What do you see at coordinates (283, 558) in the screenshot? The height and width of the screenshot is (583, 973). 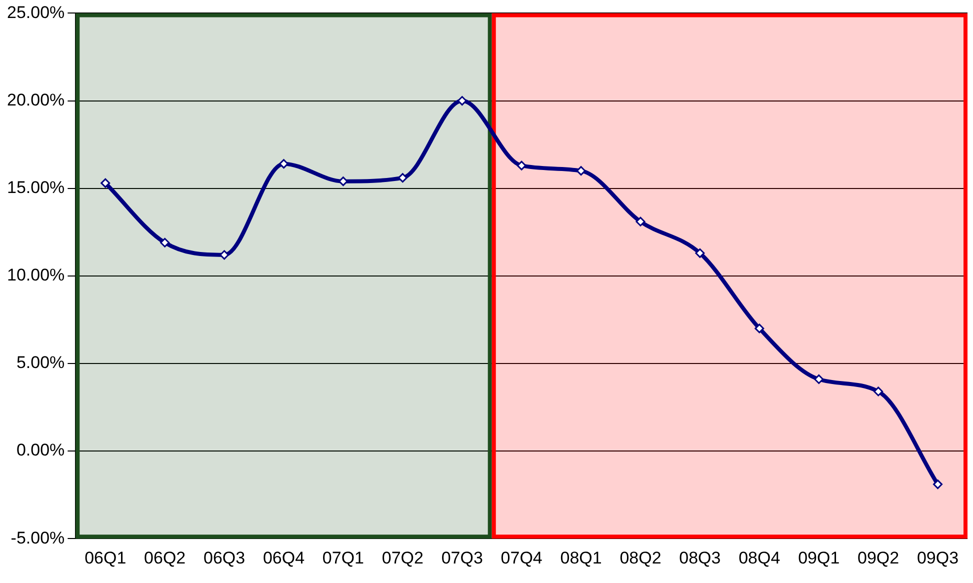 I see `x-tick-label: 06Q4` at bounding box center [283, 558].